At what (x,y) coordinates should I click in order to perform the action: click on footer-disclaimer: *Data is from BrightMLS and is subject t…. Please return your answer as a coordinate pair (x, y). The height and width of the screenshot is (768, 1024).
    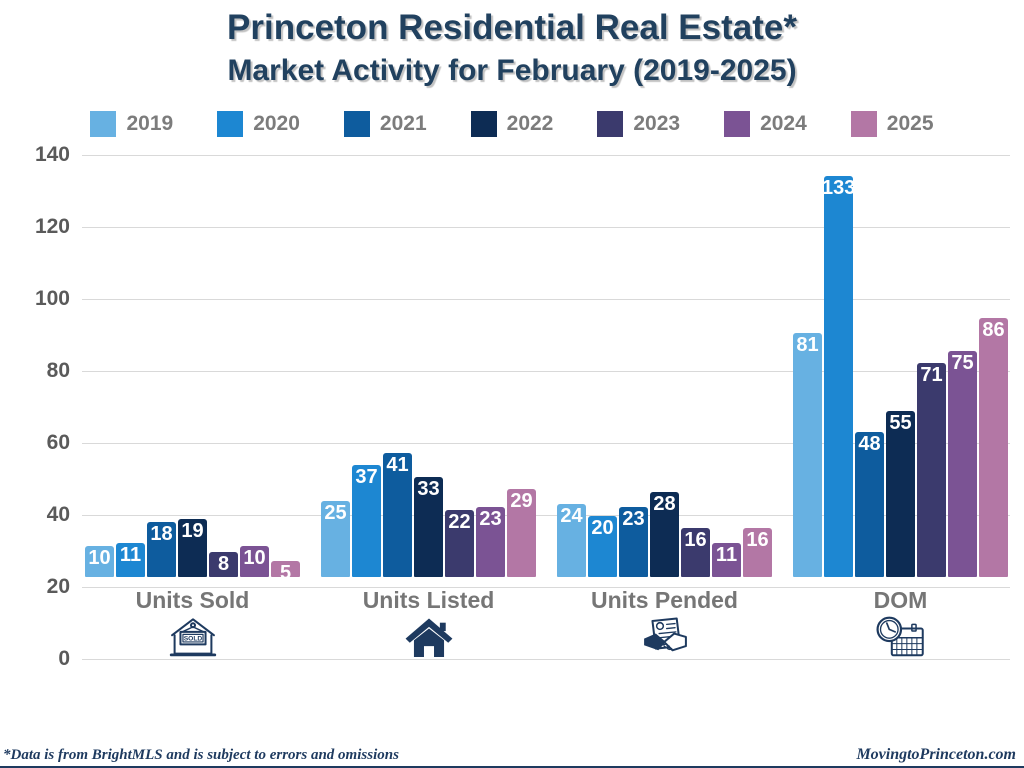
    Looking at the image, I should click on (201, 755).